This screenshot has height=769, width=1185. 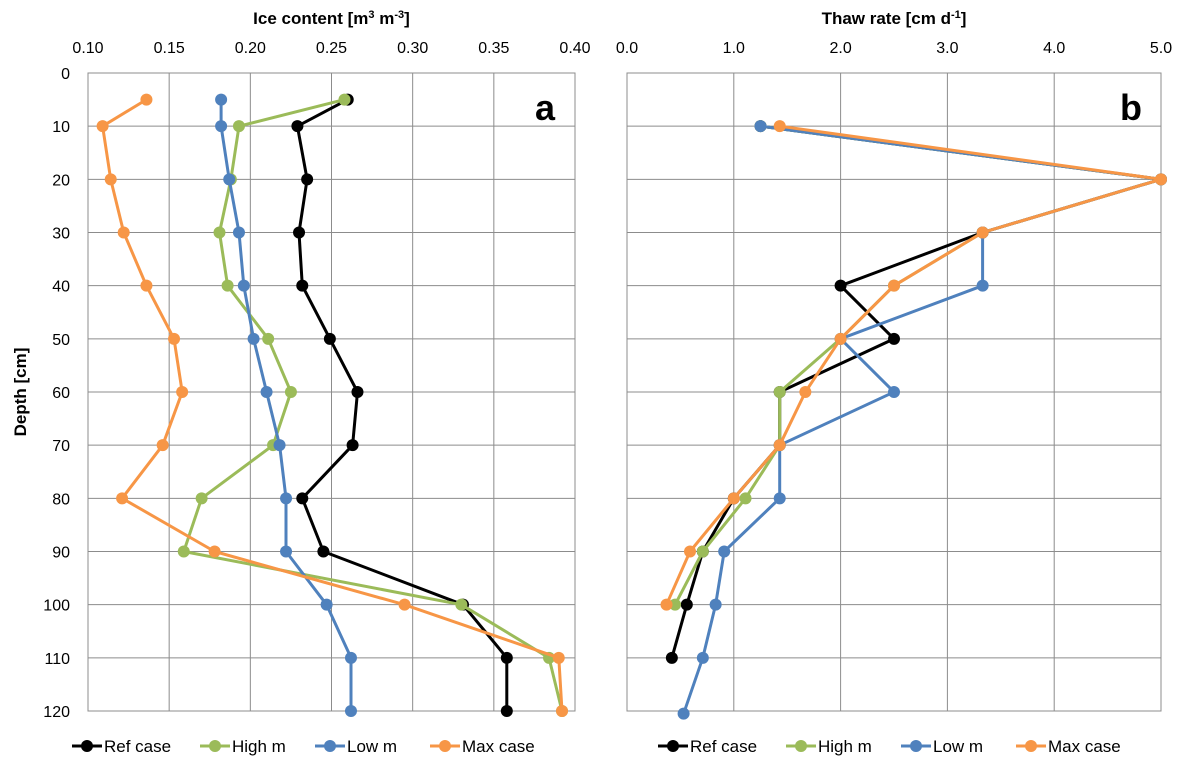 What do you see at coordinates (545, 107) in the screenshot?
I see `panel-label: a` at bounding box center [545, 107].